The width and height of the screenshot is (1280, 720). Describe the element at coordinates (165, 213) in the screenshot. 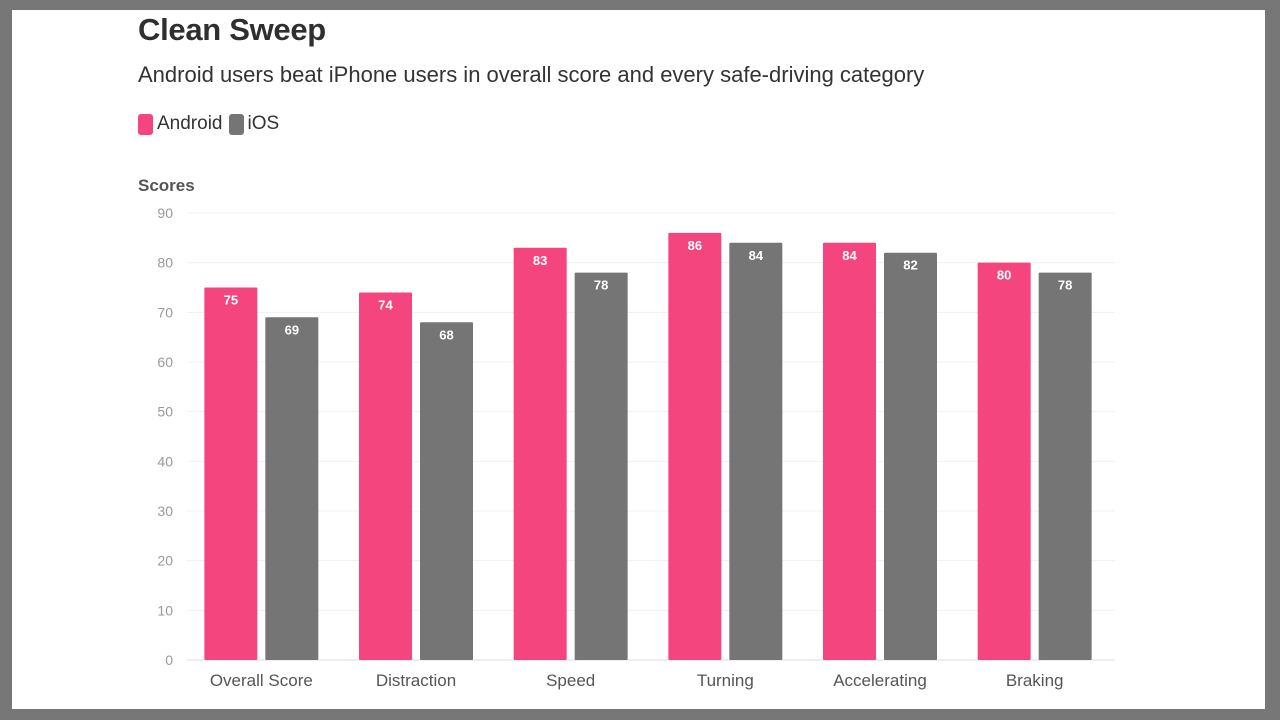

I see `y-tick-label: 90` at that location.